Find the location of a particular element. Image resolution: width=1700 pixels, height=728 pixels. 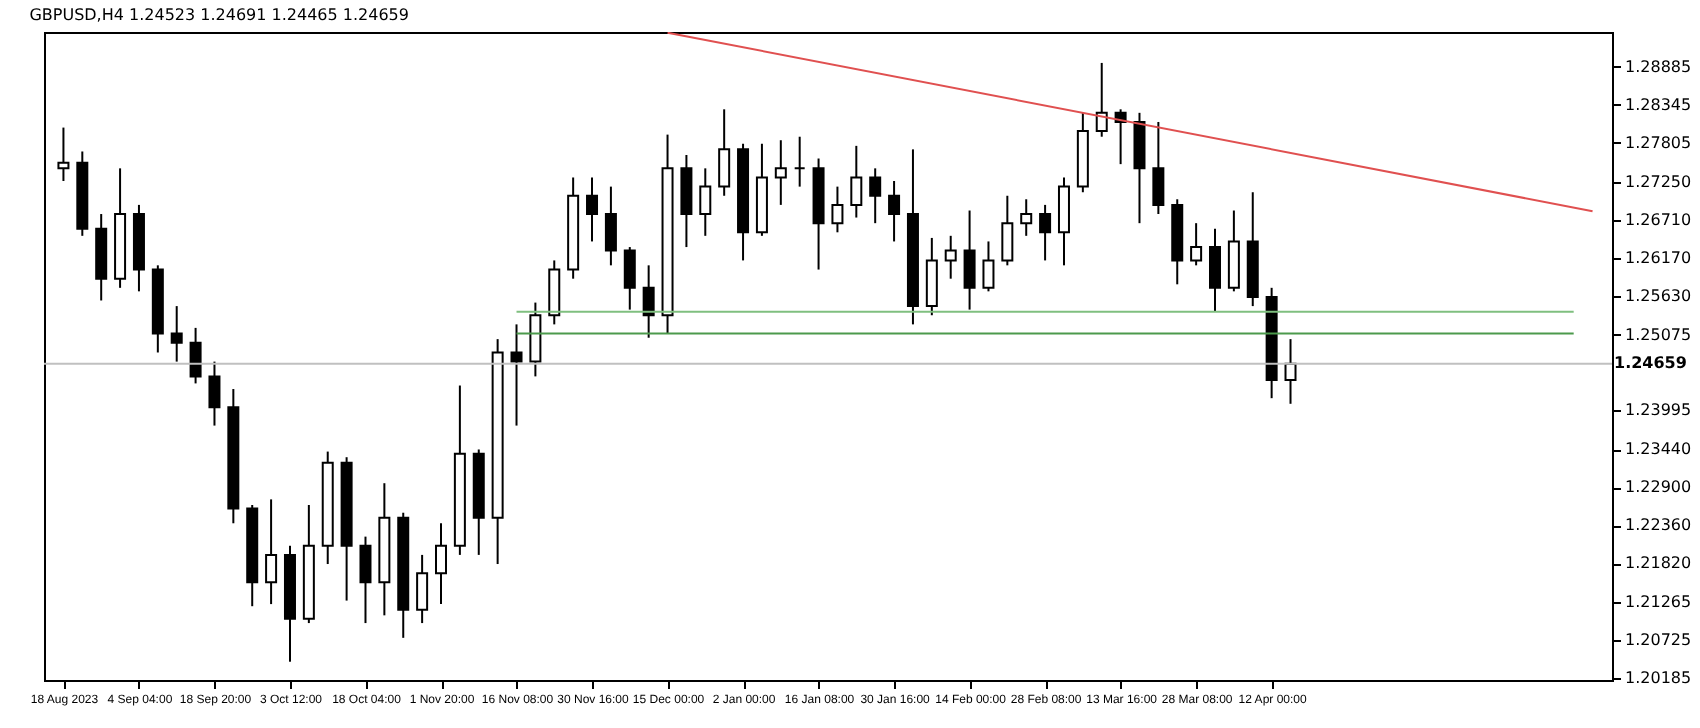

y-tick-label: 1.26710 is located at coordinates (1658, 219).